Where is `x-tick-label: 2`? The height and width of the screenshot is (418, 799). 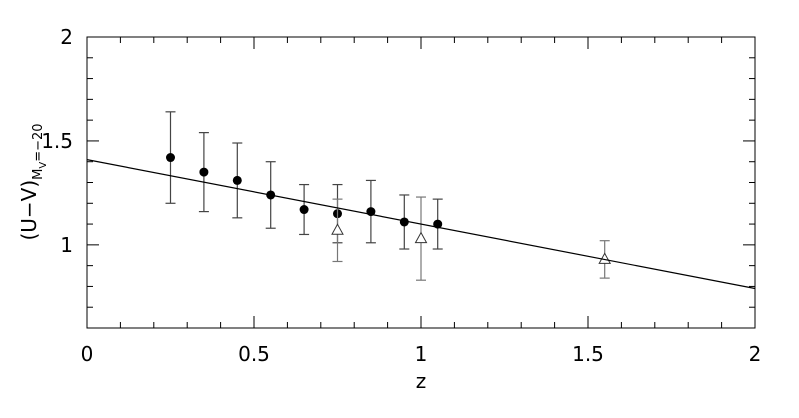
x-tick-label: 2 is located at coordinates (755, 354).